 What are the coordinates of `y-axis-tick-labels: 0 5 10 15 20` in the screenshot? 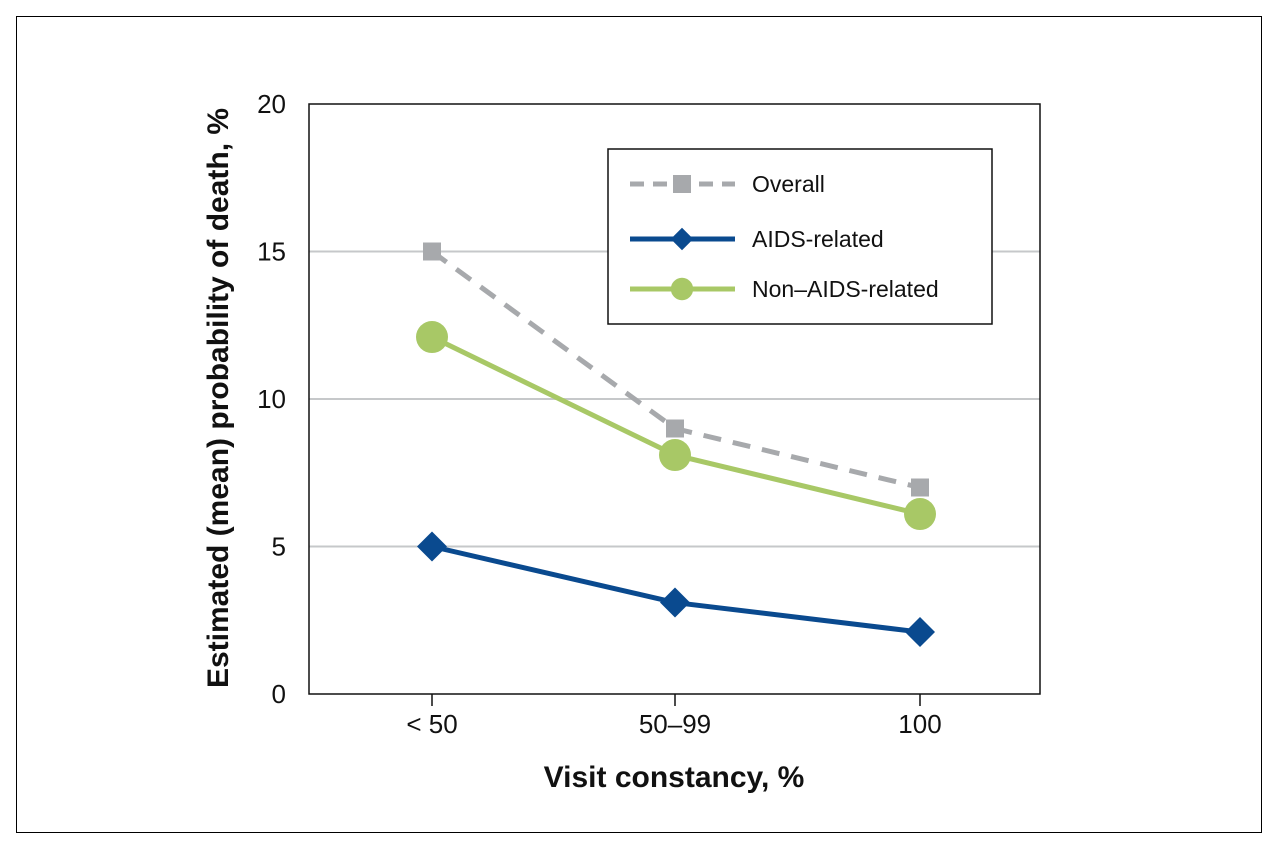 It's located at (271, 399).